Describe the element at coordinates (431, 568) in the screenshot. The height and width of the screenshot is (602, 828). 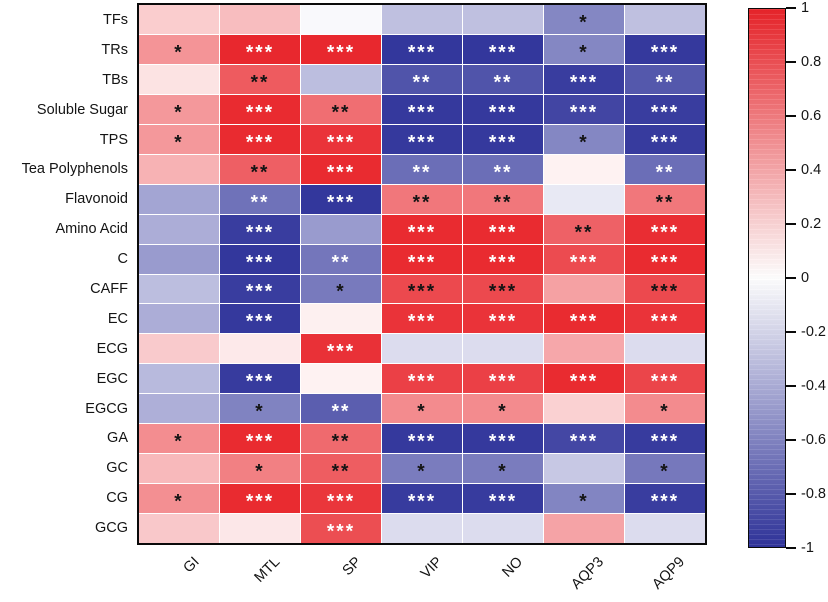
I see `x-axis-label: VIP` at that location.